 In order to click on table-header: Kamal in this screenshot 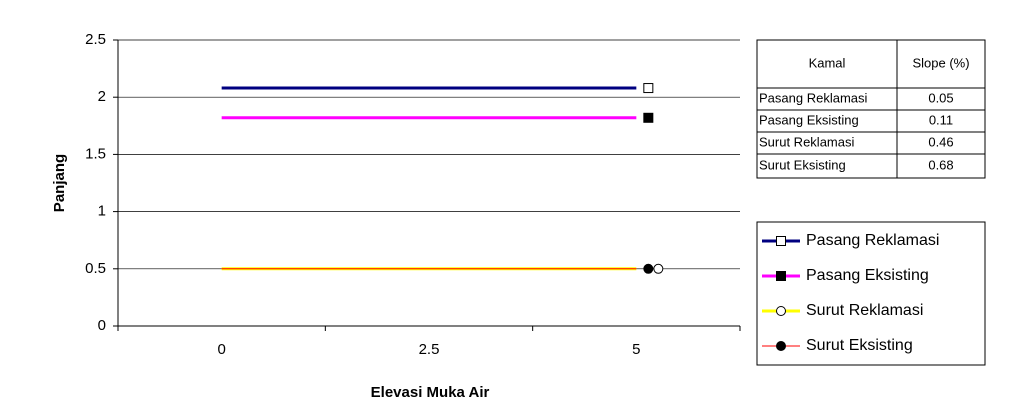, I will do `click(827, 62)`.